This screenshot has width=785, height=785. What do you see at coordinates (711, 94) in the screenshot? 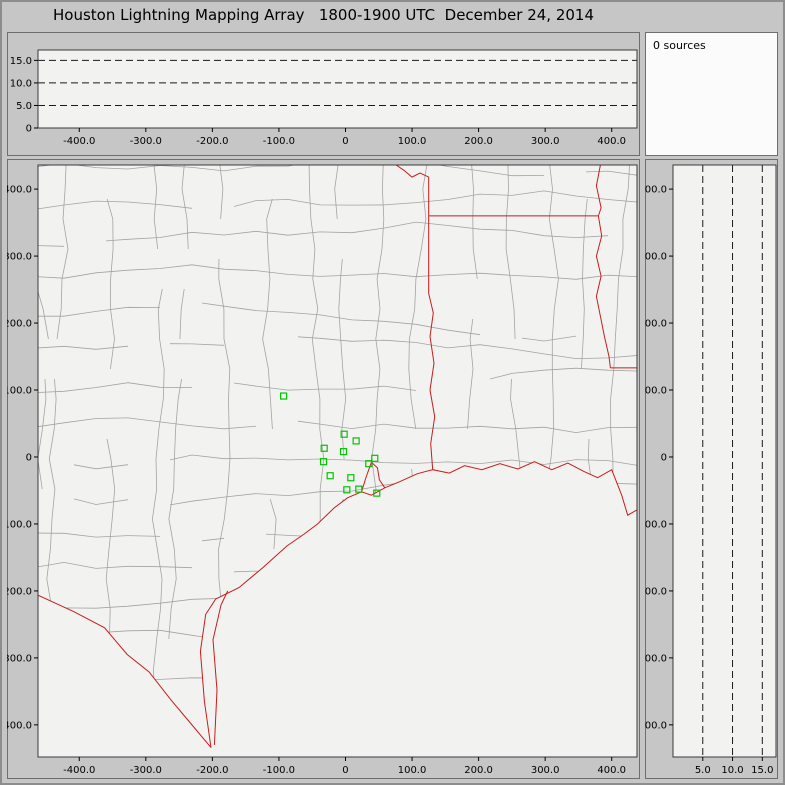
I see `source-count-panel: 0 sources` at bounding box center [711, 94].